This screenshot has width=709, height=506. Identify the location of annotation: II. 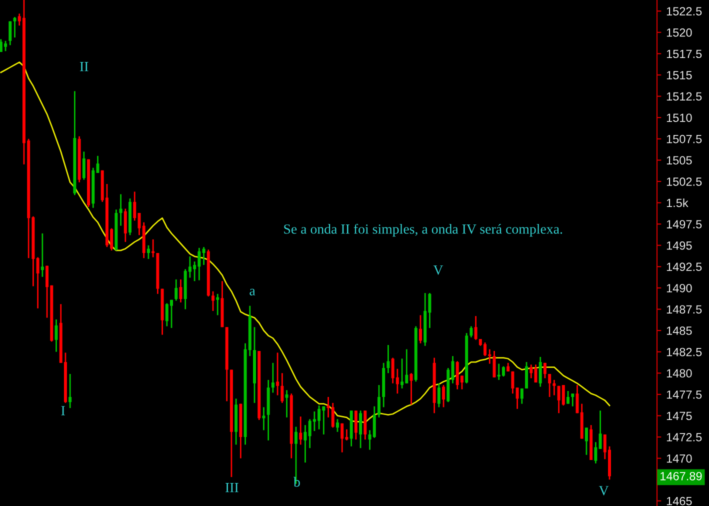
(84, 67).